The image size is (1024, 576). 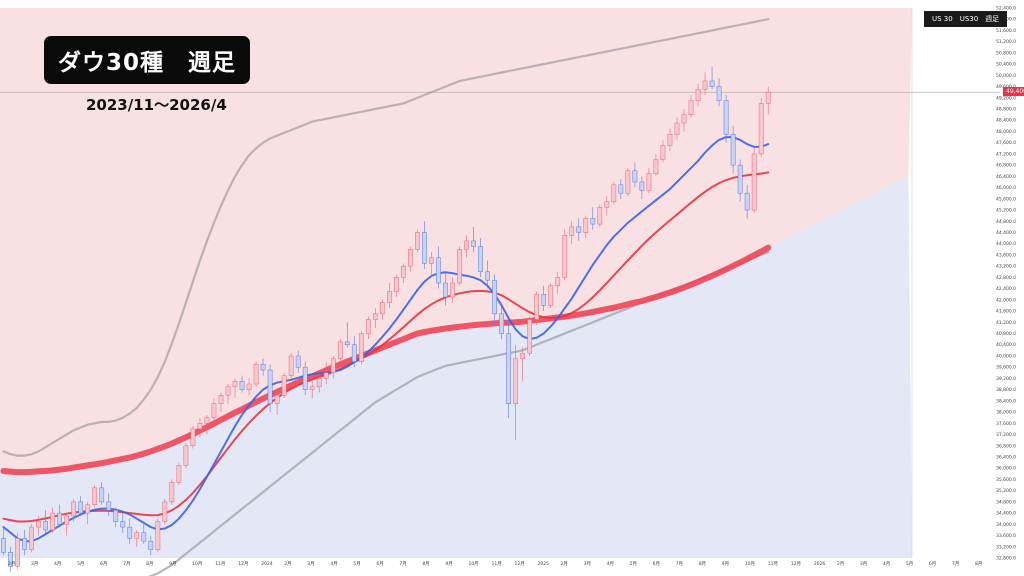 What do you see at coordinates (1006, 278) in the screenshot?
I see `price-tick-label: 42,800.0` at bounding box center [1006, 278].